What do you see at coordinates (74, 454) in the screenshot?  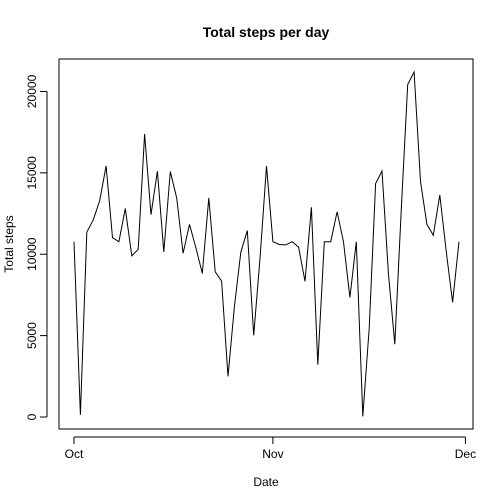 I see `x-tick-label: Oct` at bounding box center [74, 454].